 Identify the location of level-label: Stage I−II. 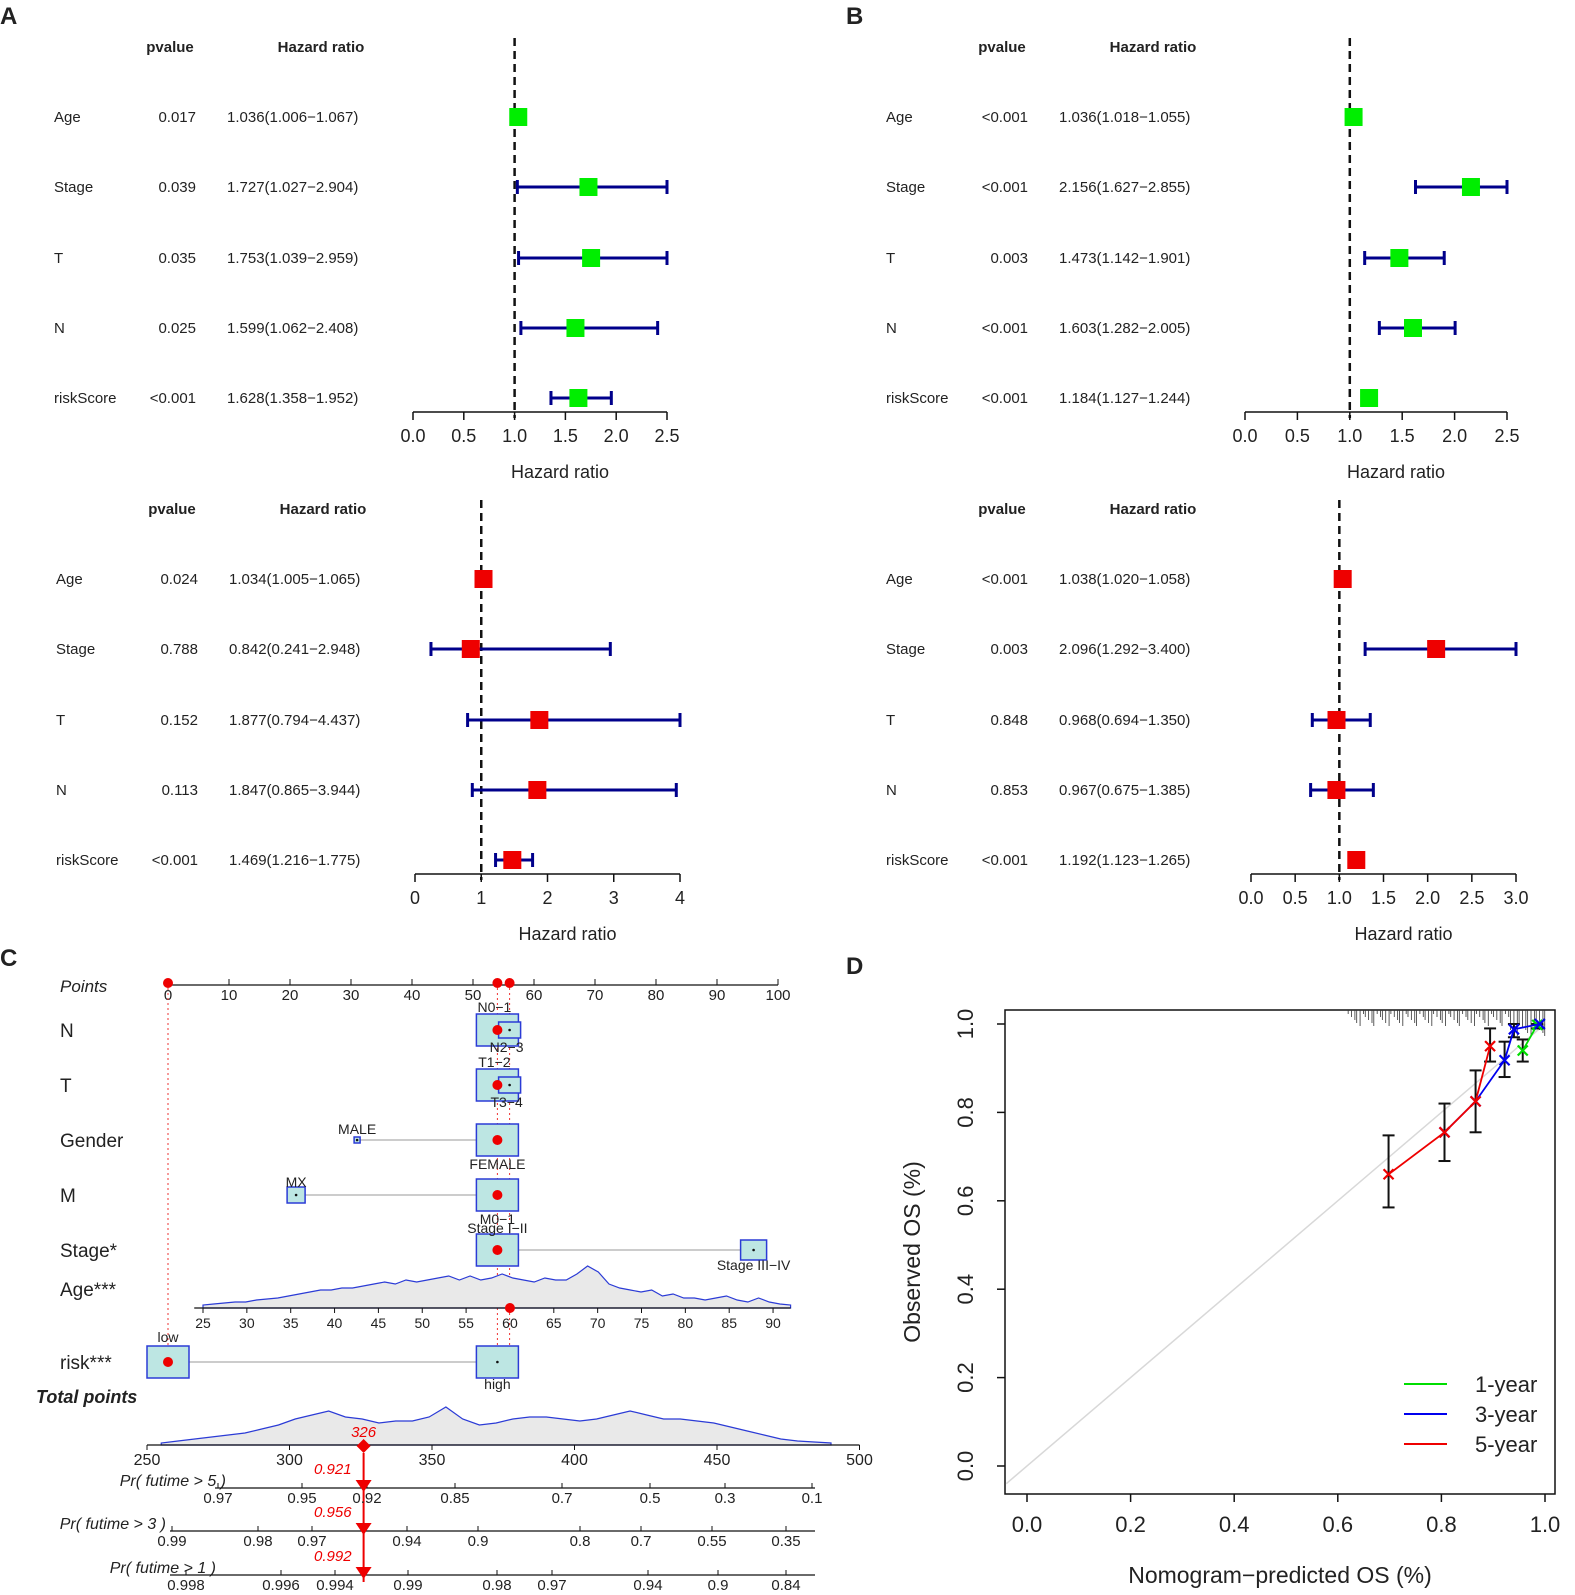
(497, 1228).